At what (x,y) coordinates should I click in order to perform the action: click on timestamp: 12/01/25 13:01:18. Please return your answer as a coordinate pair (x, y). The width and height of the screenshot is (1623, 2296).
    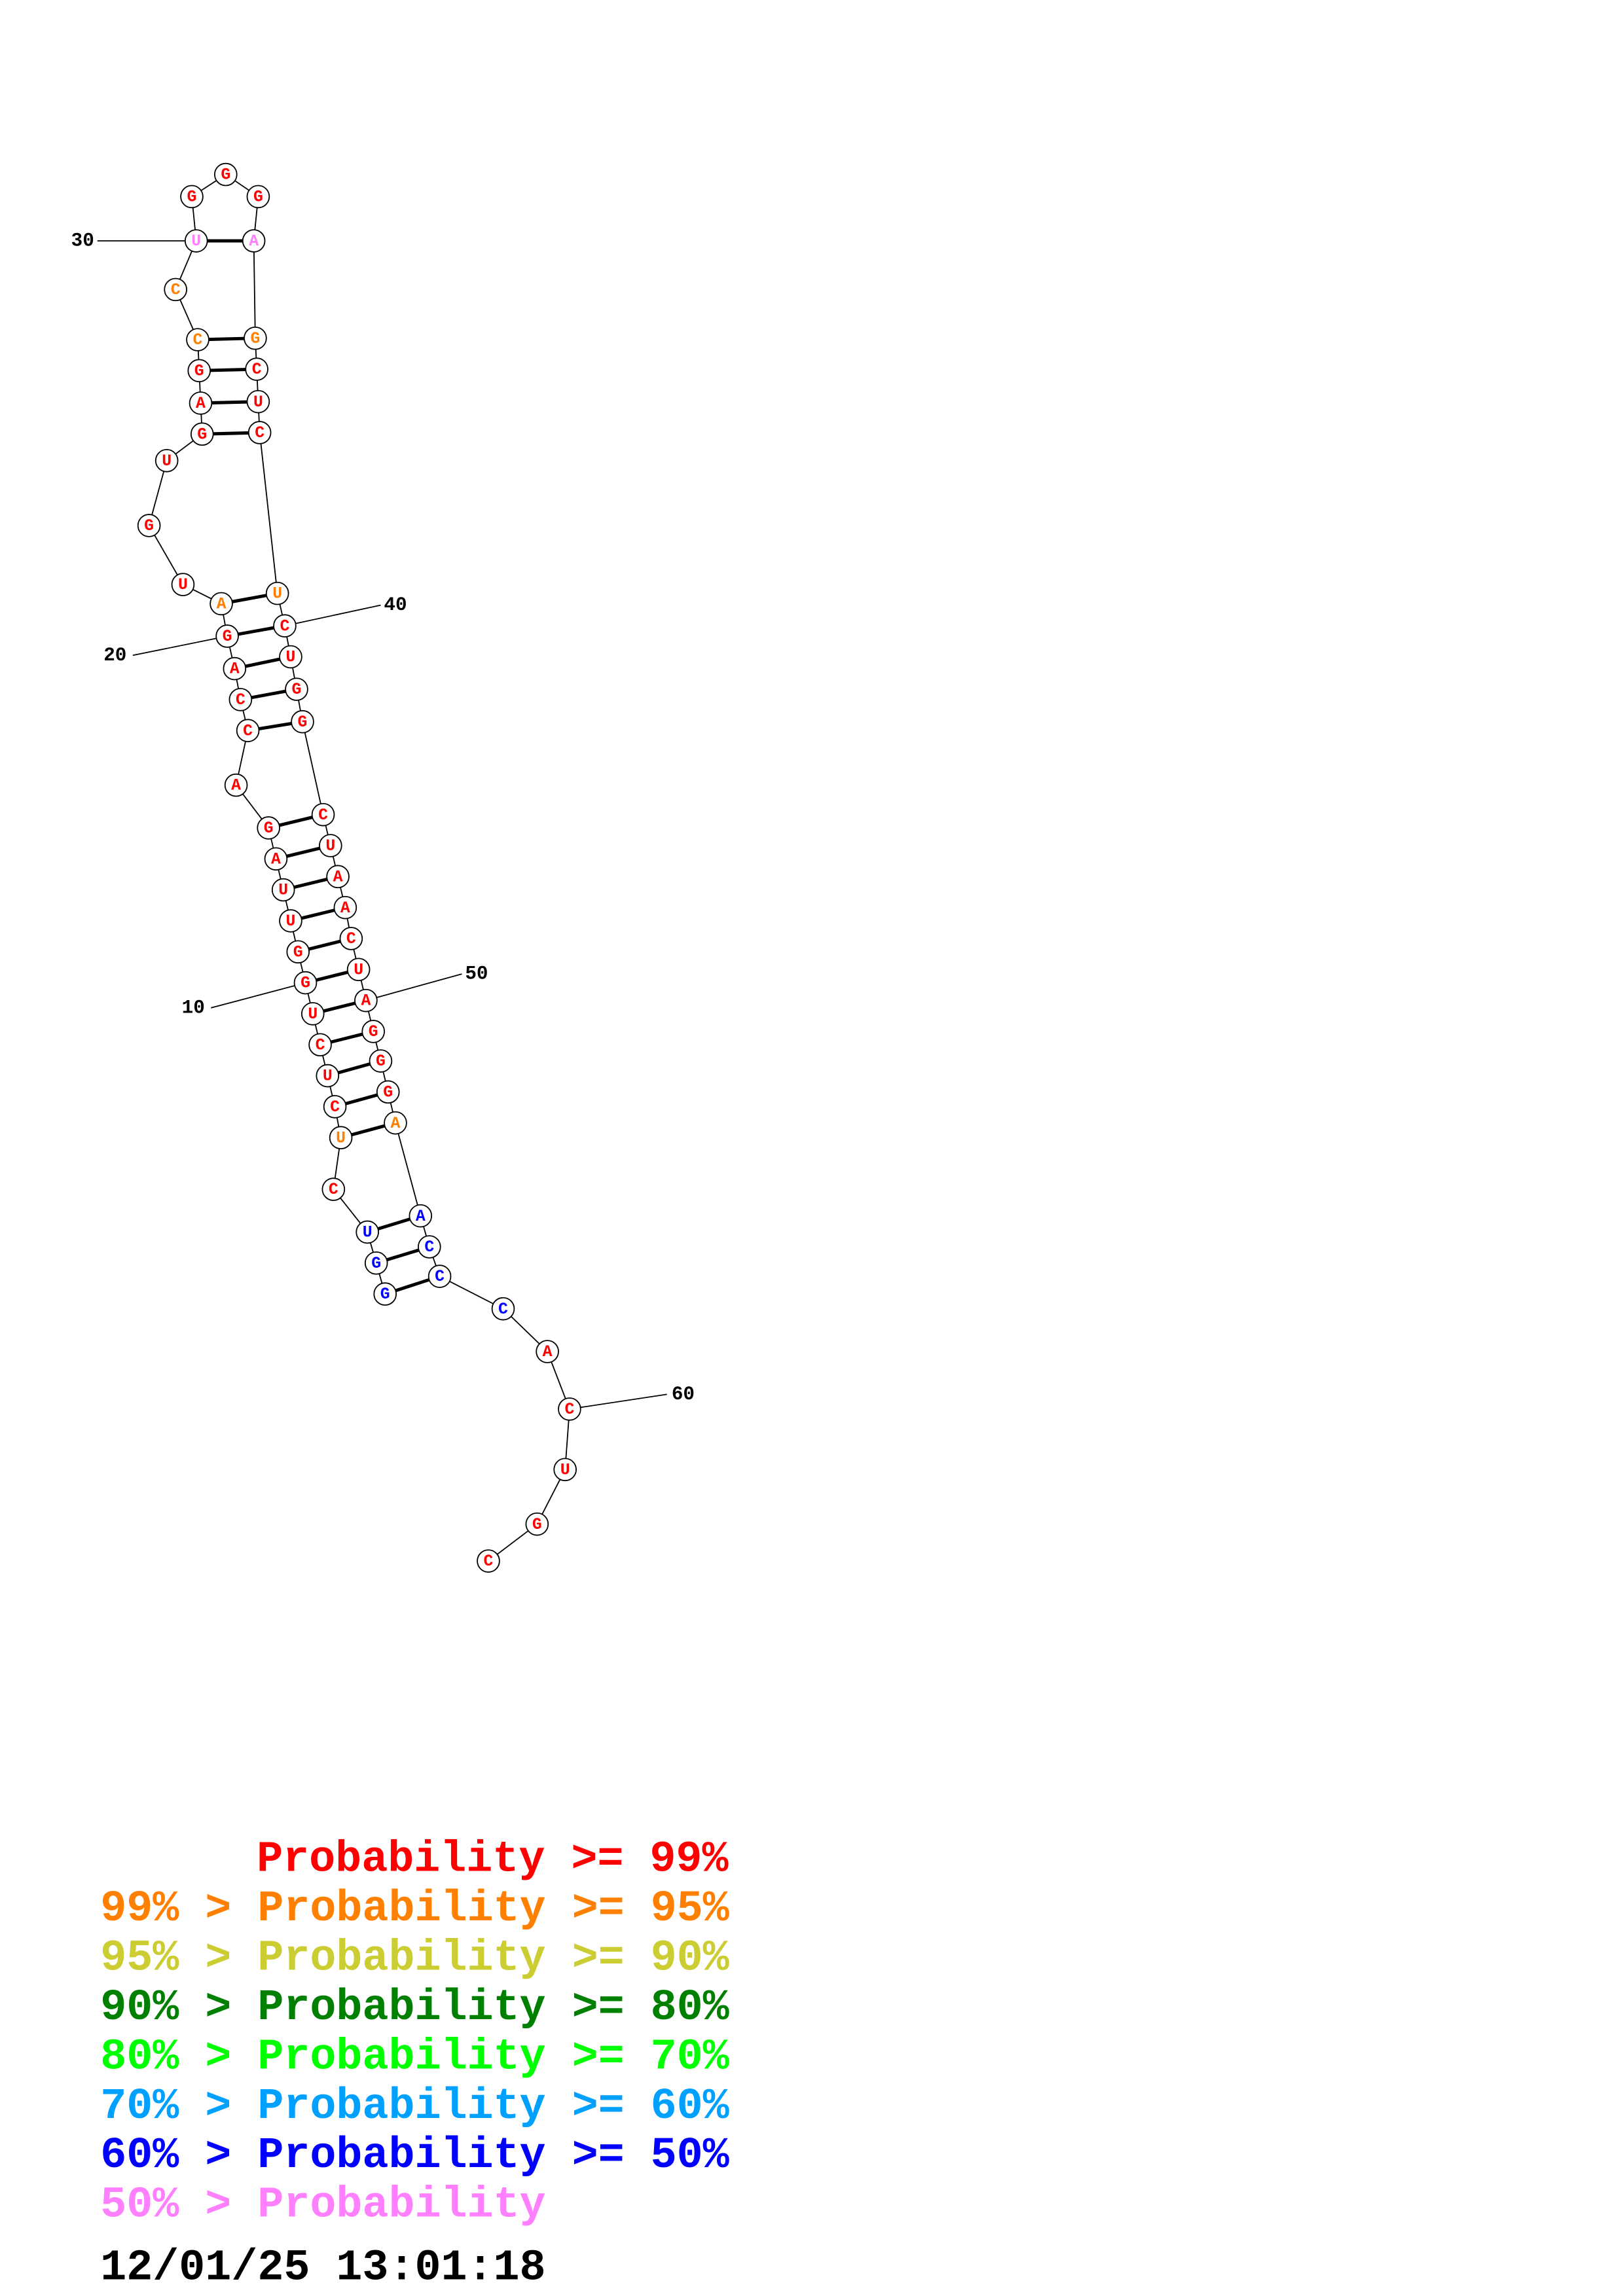
    Looking at the image, I should click on (322, 2268).